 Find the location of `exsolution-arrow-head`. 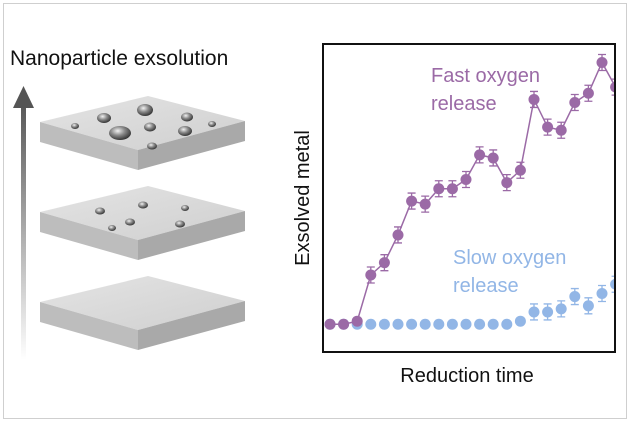

exsolution-arrow-head is located at coordinates (23, 97).